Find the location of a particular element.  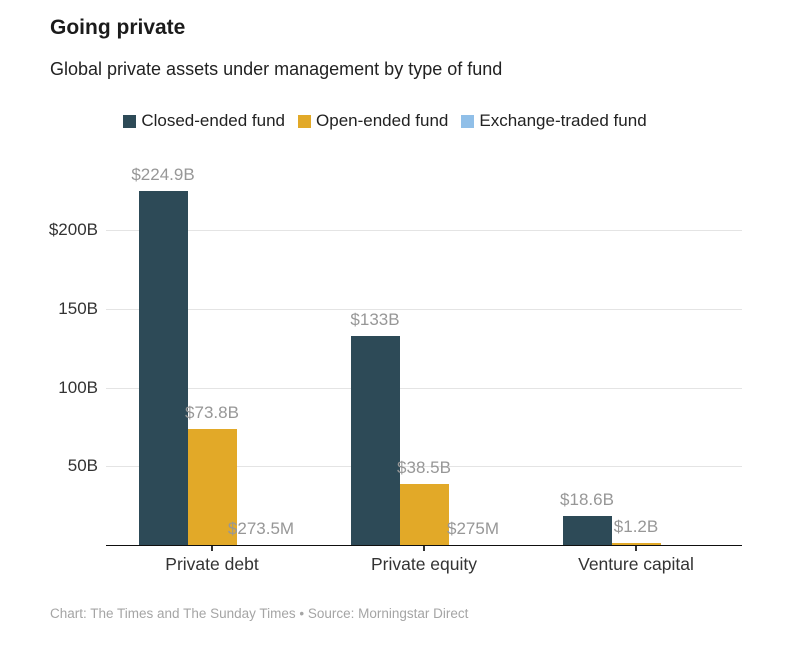

legend-swatch-open-ended-fund is located at coordinates (305, 121).